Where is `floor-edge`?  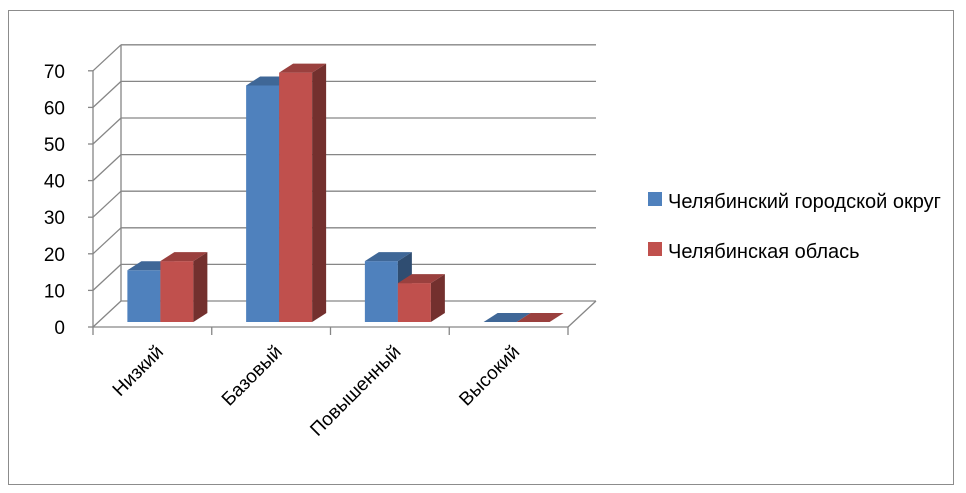 floor-edge is located at coordinates (582, 314).